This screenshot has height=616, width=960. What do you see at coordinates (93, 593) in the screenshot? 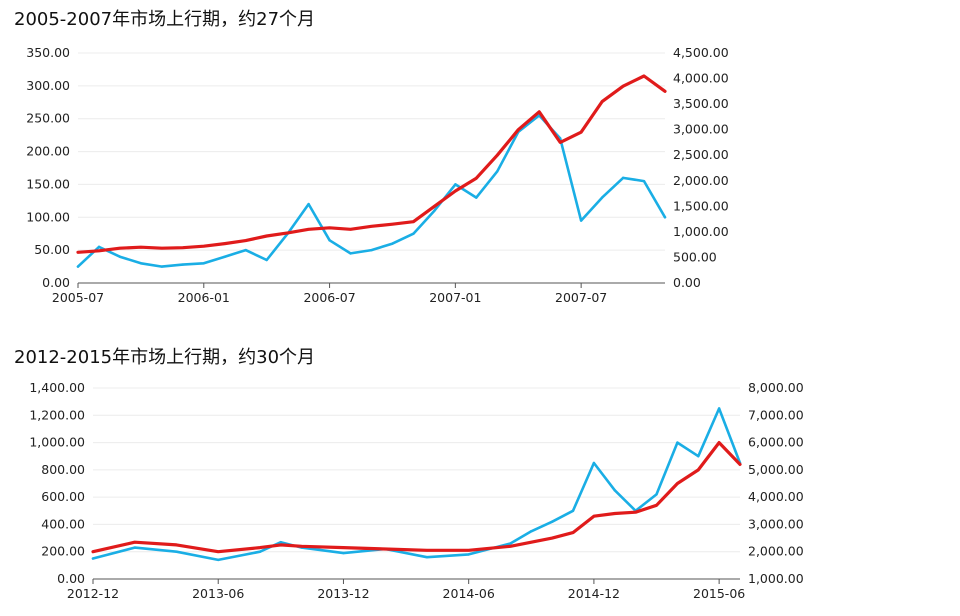
I see `x-tick-label: 2012-12` at bounding box center [93, 593].